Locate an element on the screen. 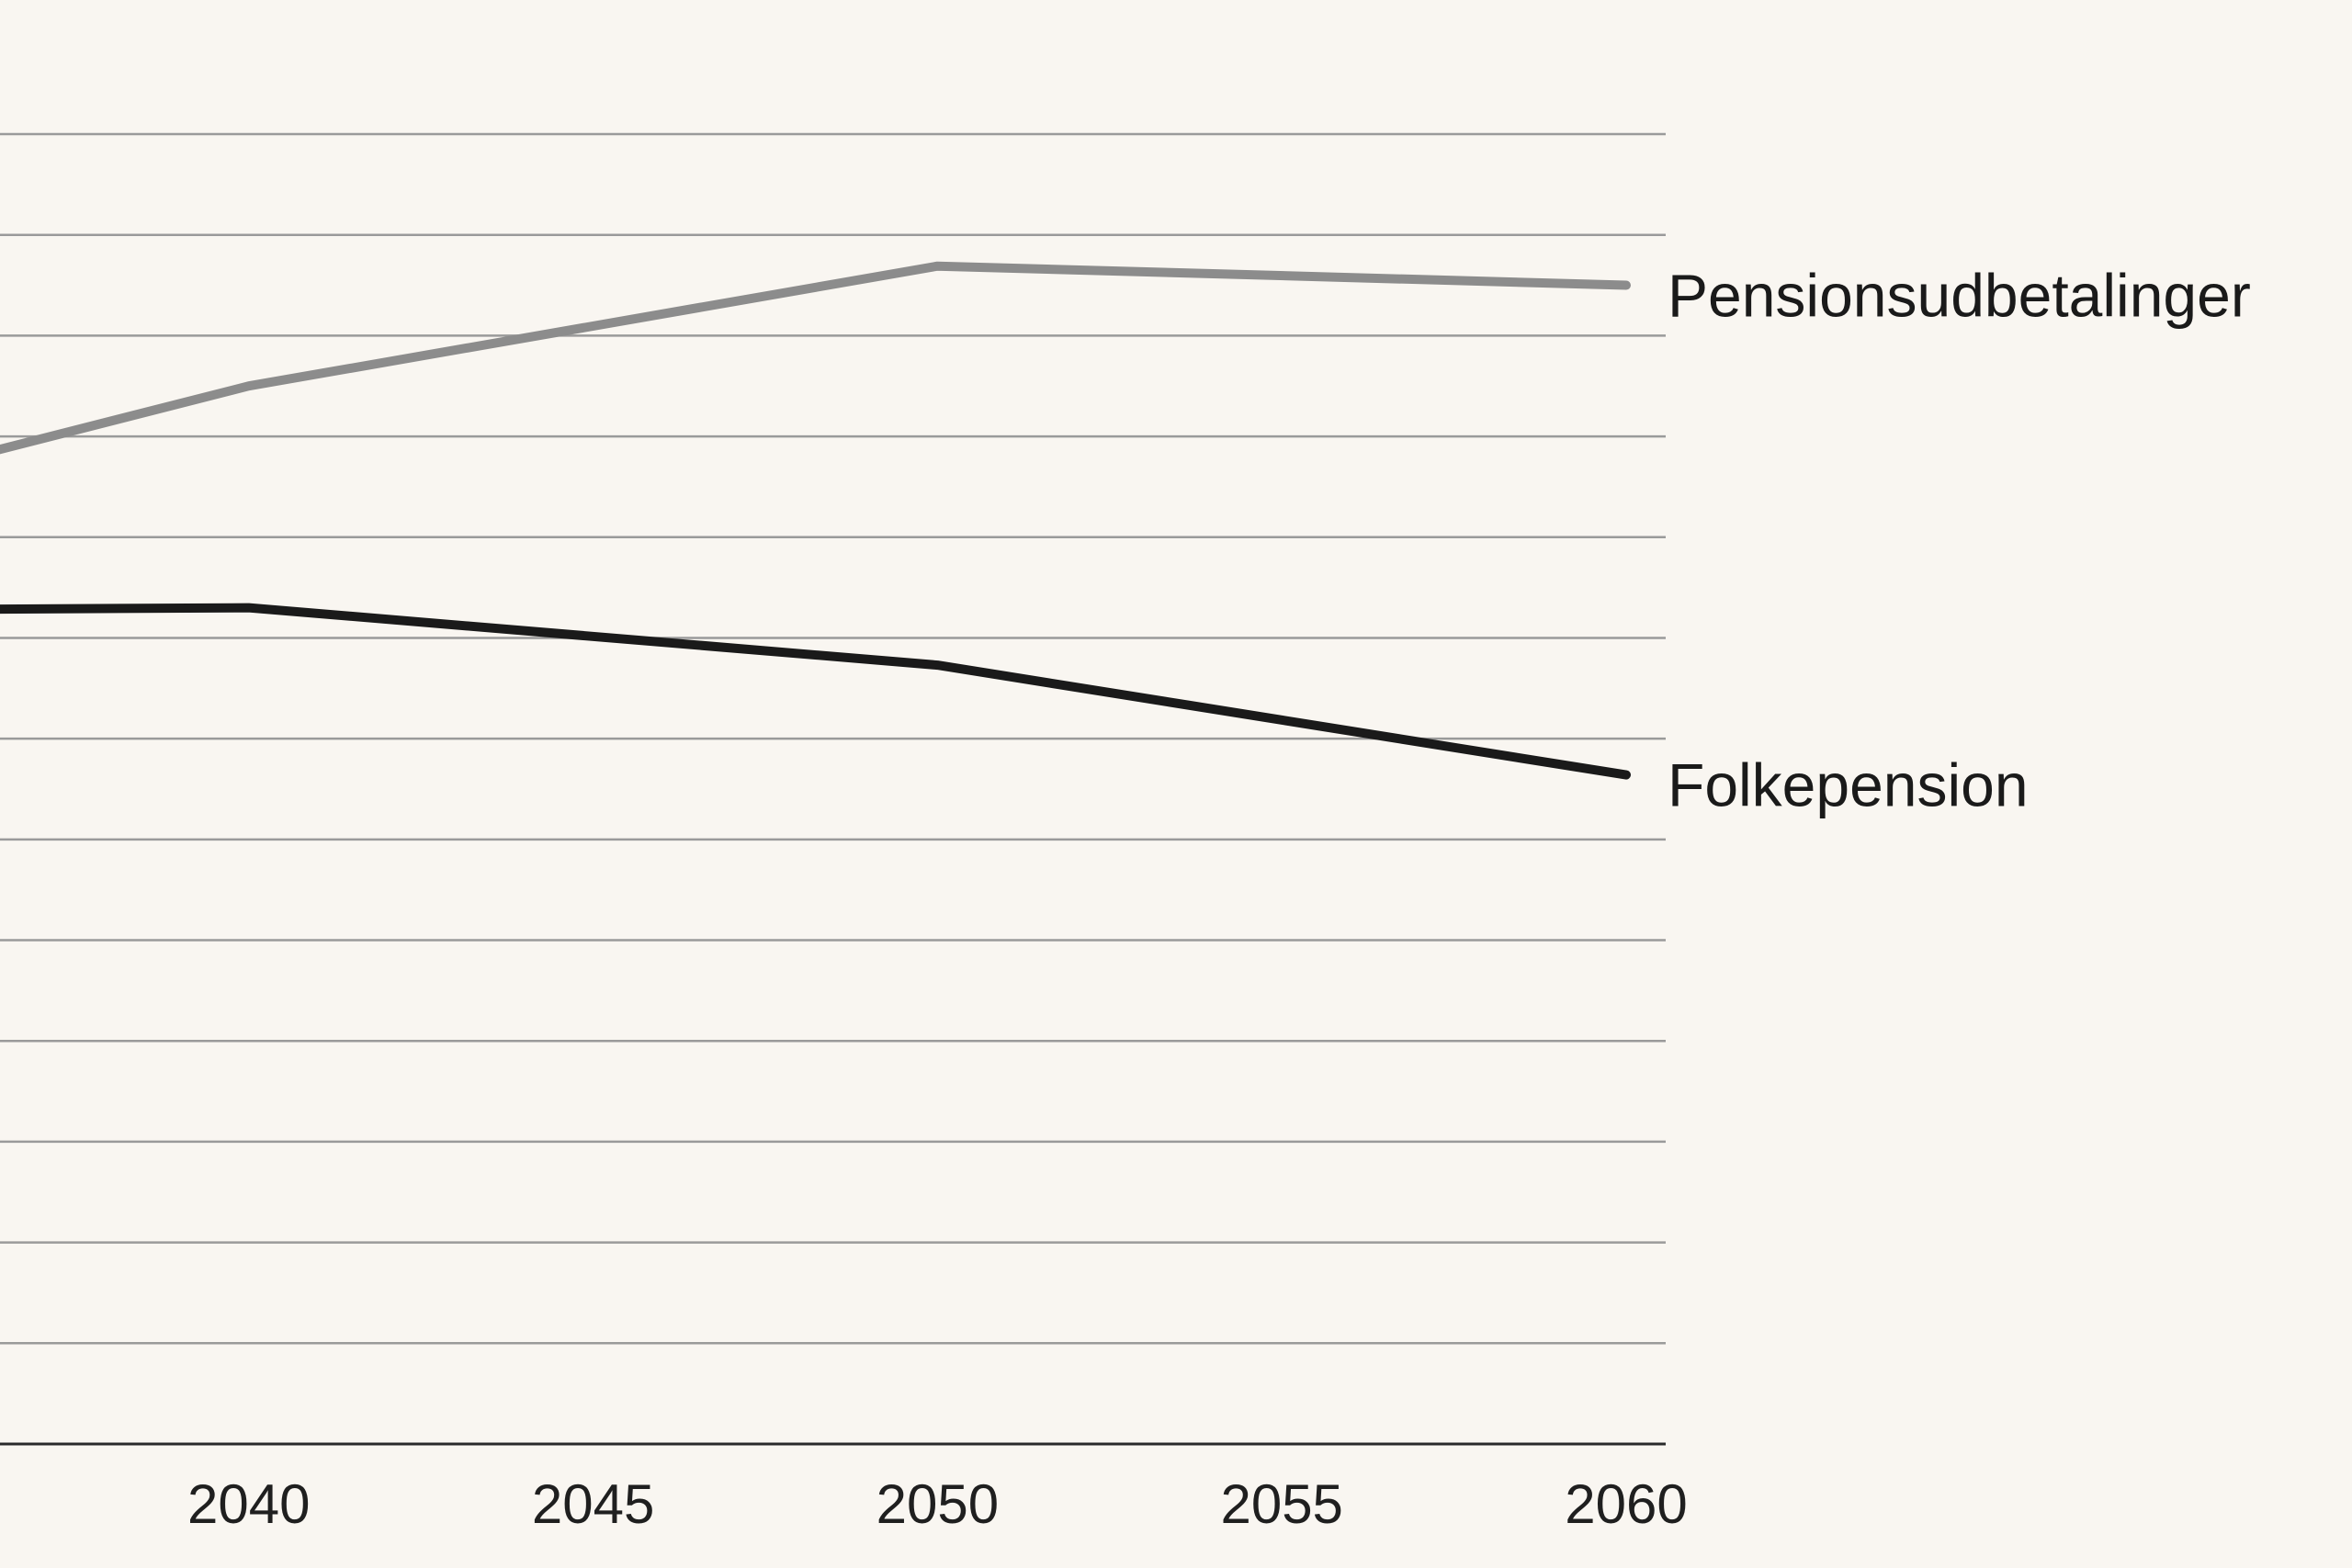  x-tick-label: 2040 is located at coordinates (248, 1504).